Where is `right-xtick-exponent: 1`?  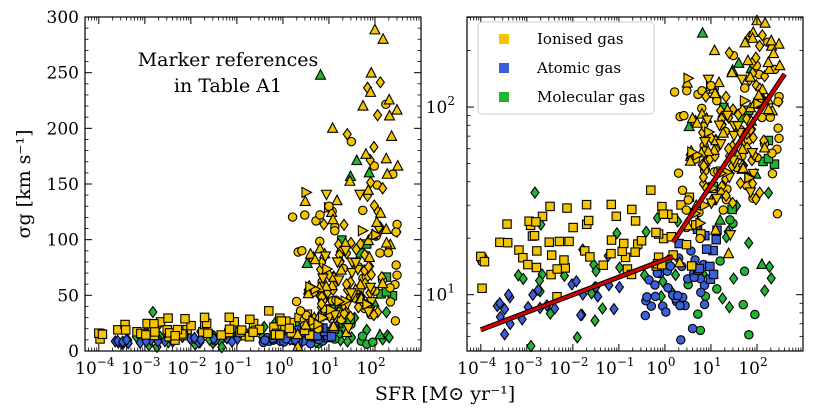 right-xtick-exponent: 1 is located at coordinates (718, 362).